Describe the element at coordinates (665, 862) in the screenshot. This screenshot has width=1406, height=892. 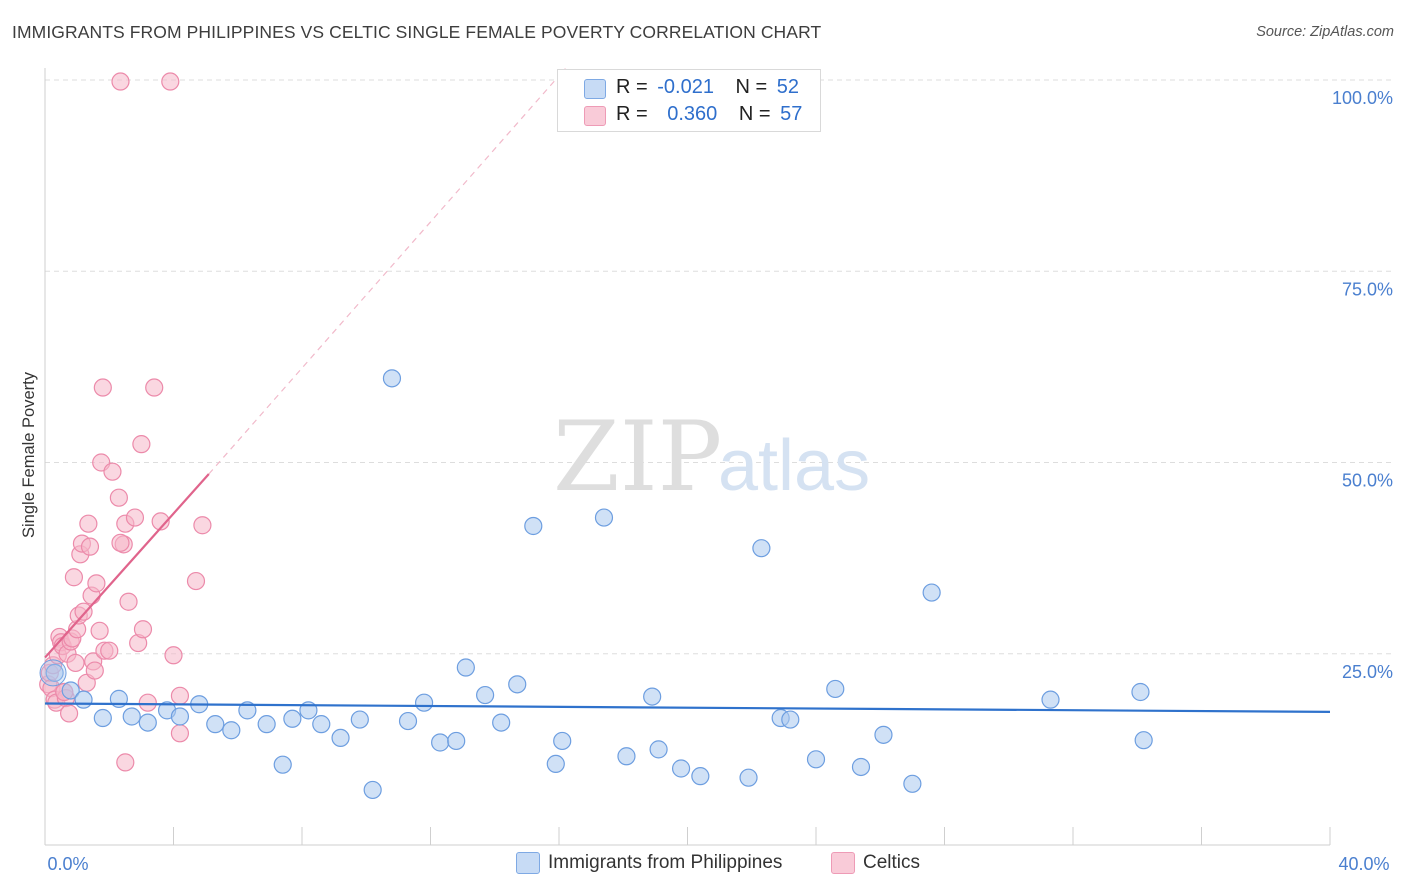
I see `series-name: Immigrants from Philippines` at that location.